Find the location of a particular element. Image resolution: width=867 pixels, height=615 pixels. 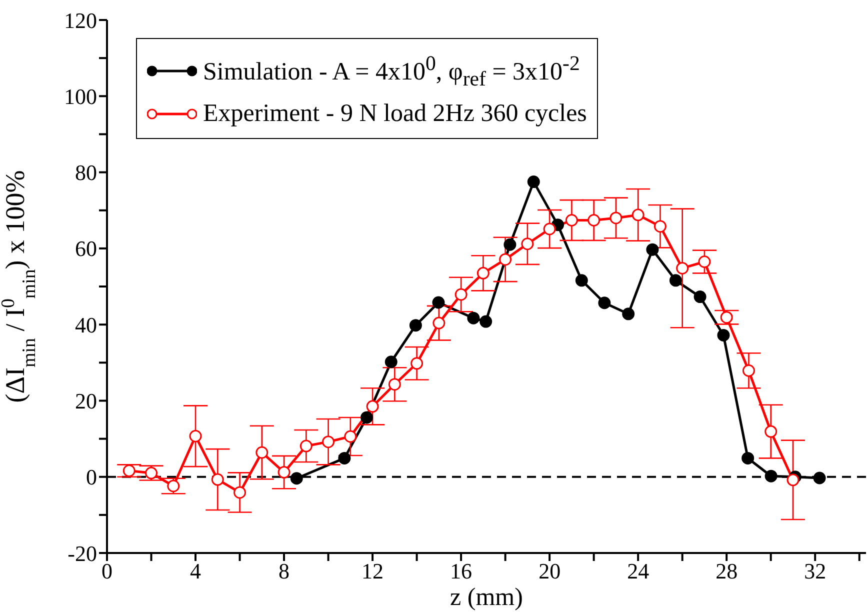

y-tick-label: 40 is located at coordinates (86, 325).